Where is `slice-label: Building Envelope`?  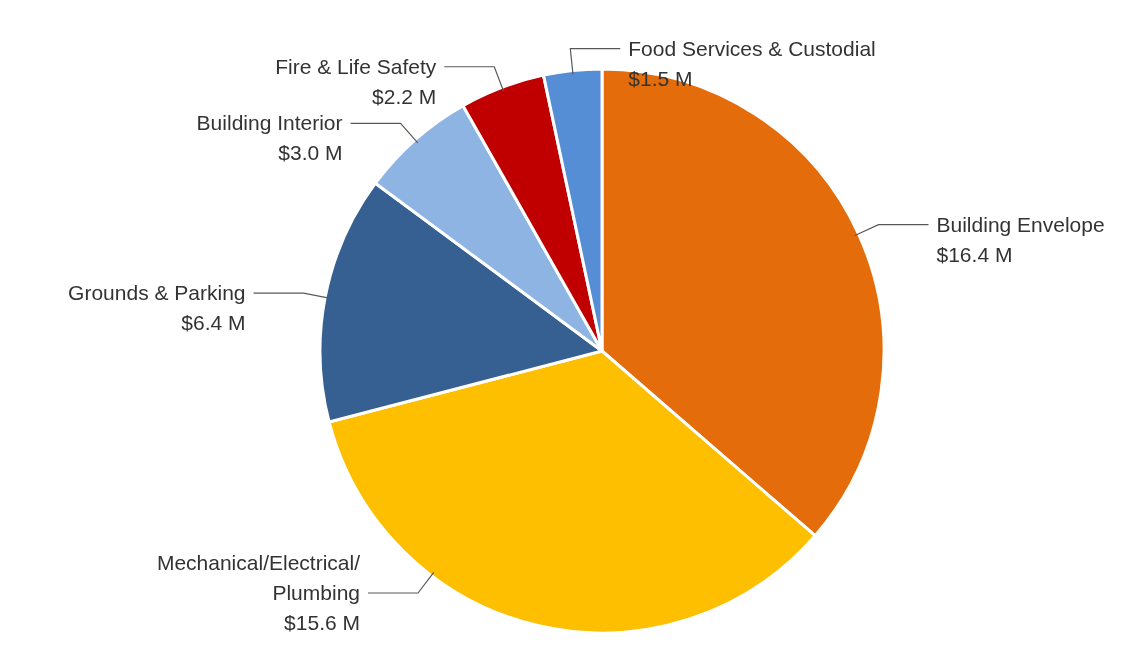 slice-label: Building Envelope is located at coordinates (1020, 224).